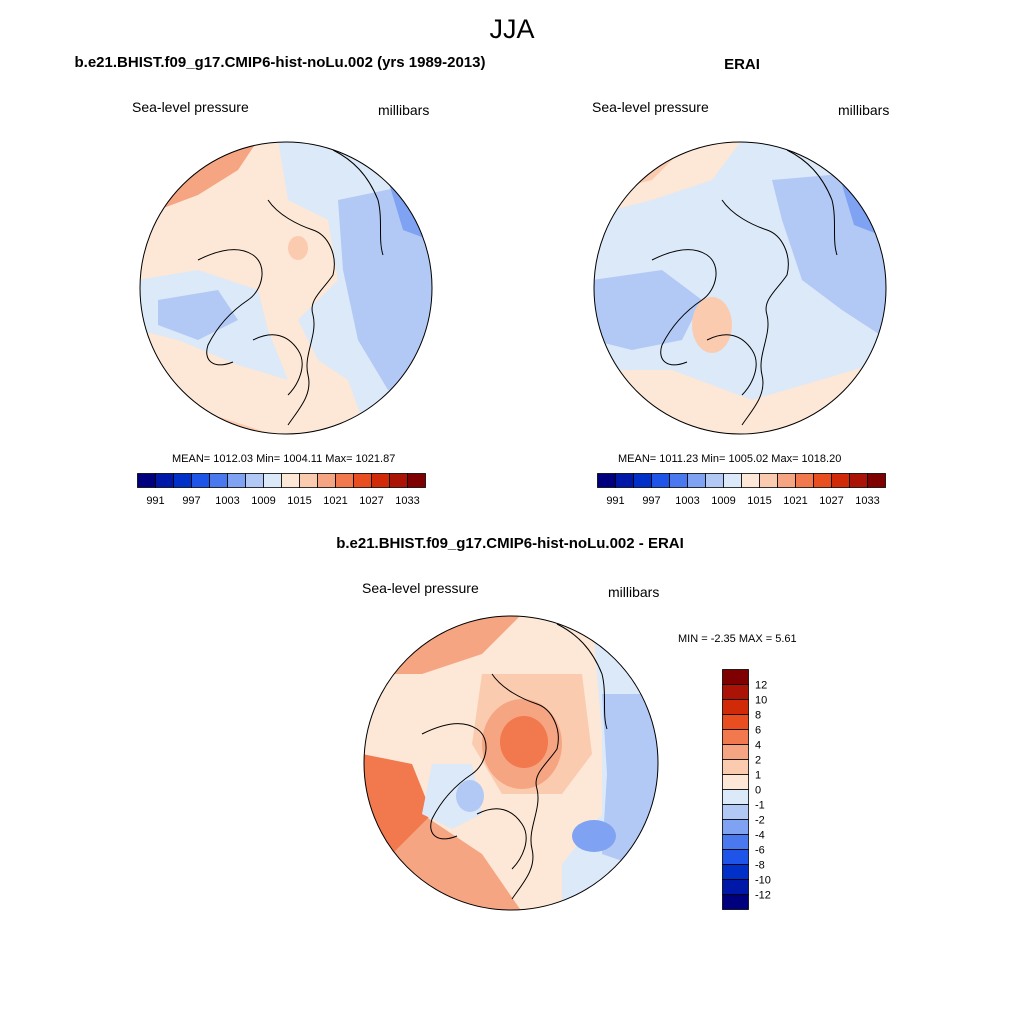 The height and width of the screenshot is (1024, 1024). Describe the element at coordinates (737, 639) in the screenshot. I see `diff-stats-text: MIN = -2.35 MAX = 5.61` at that location.